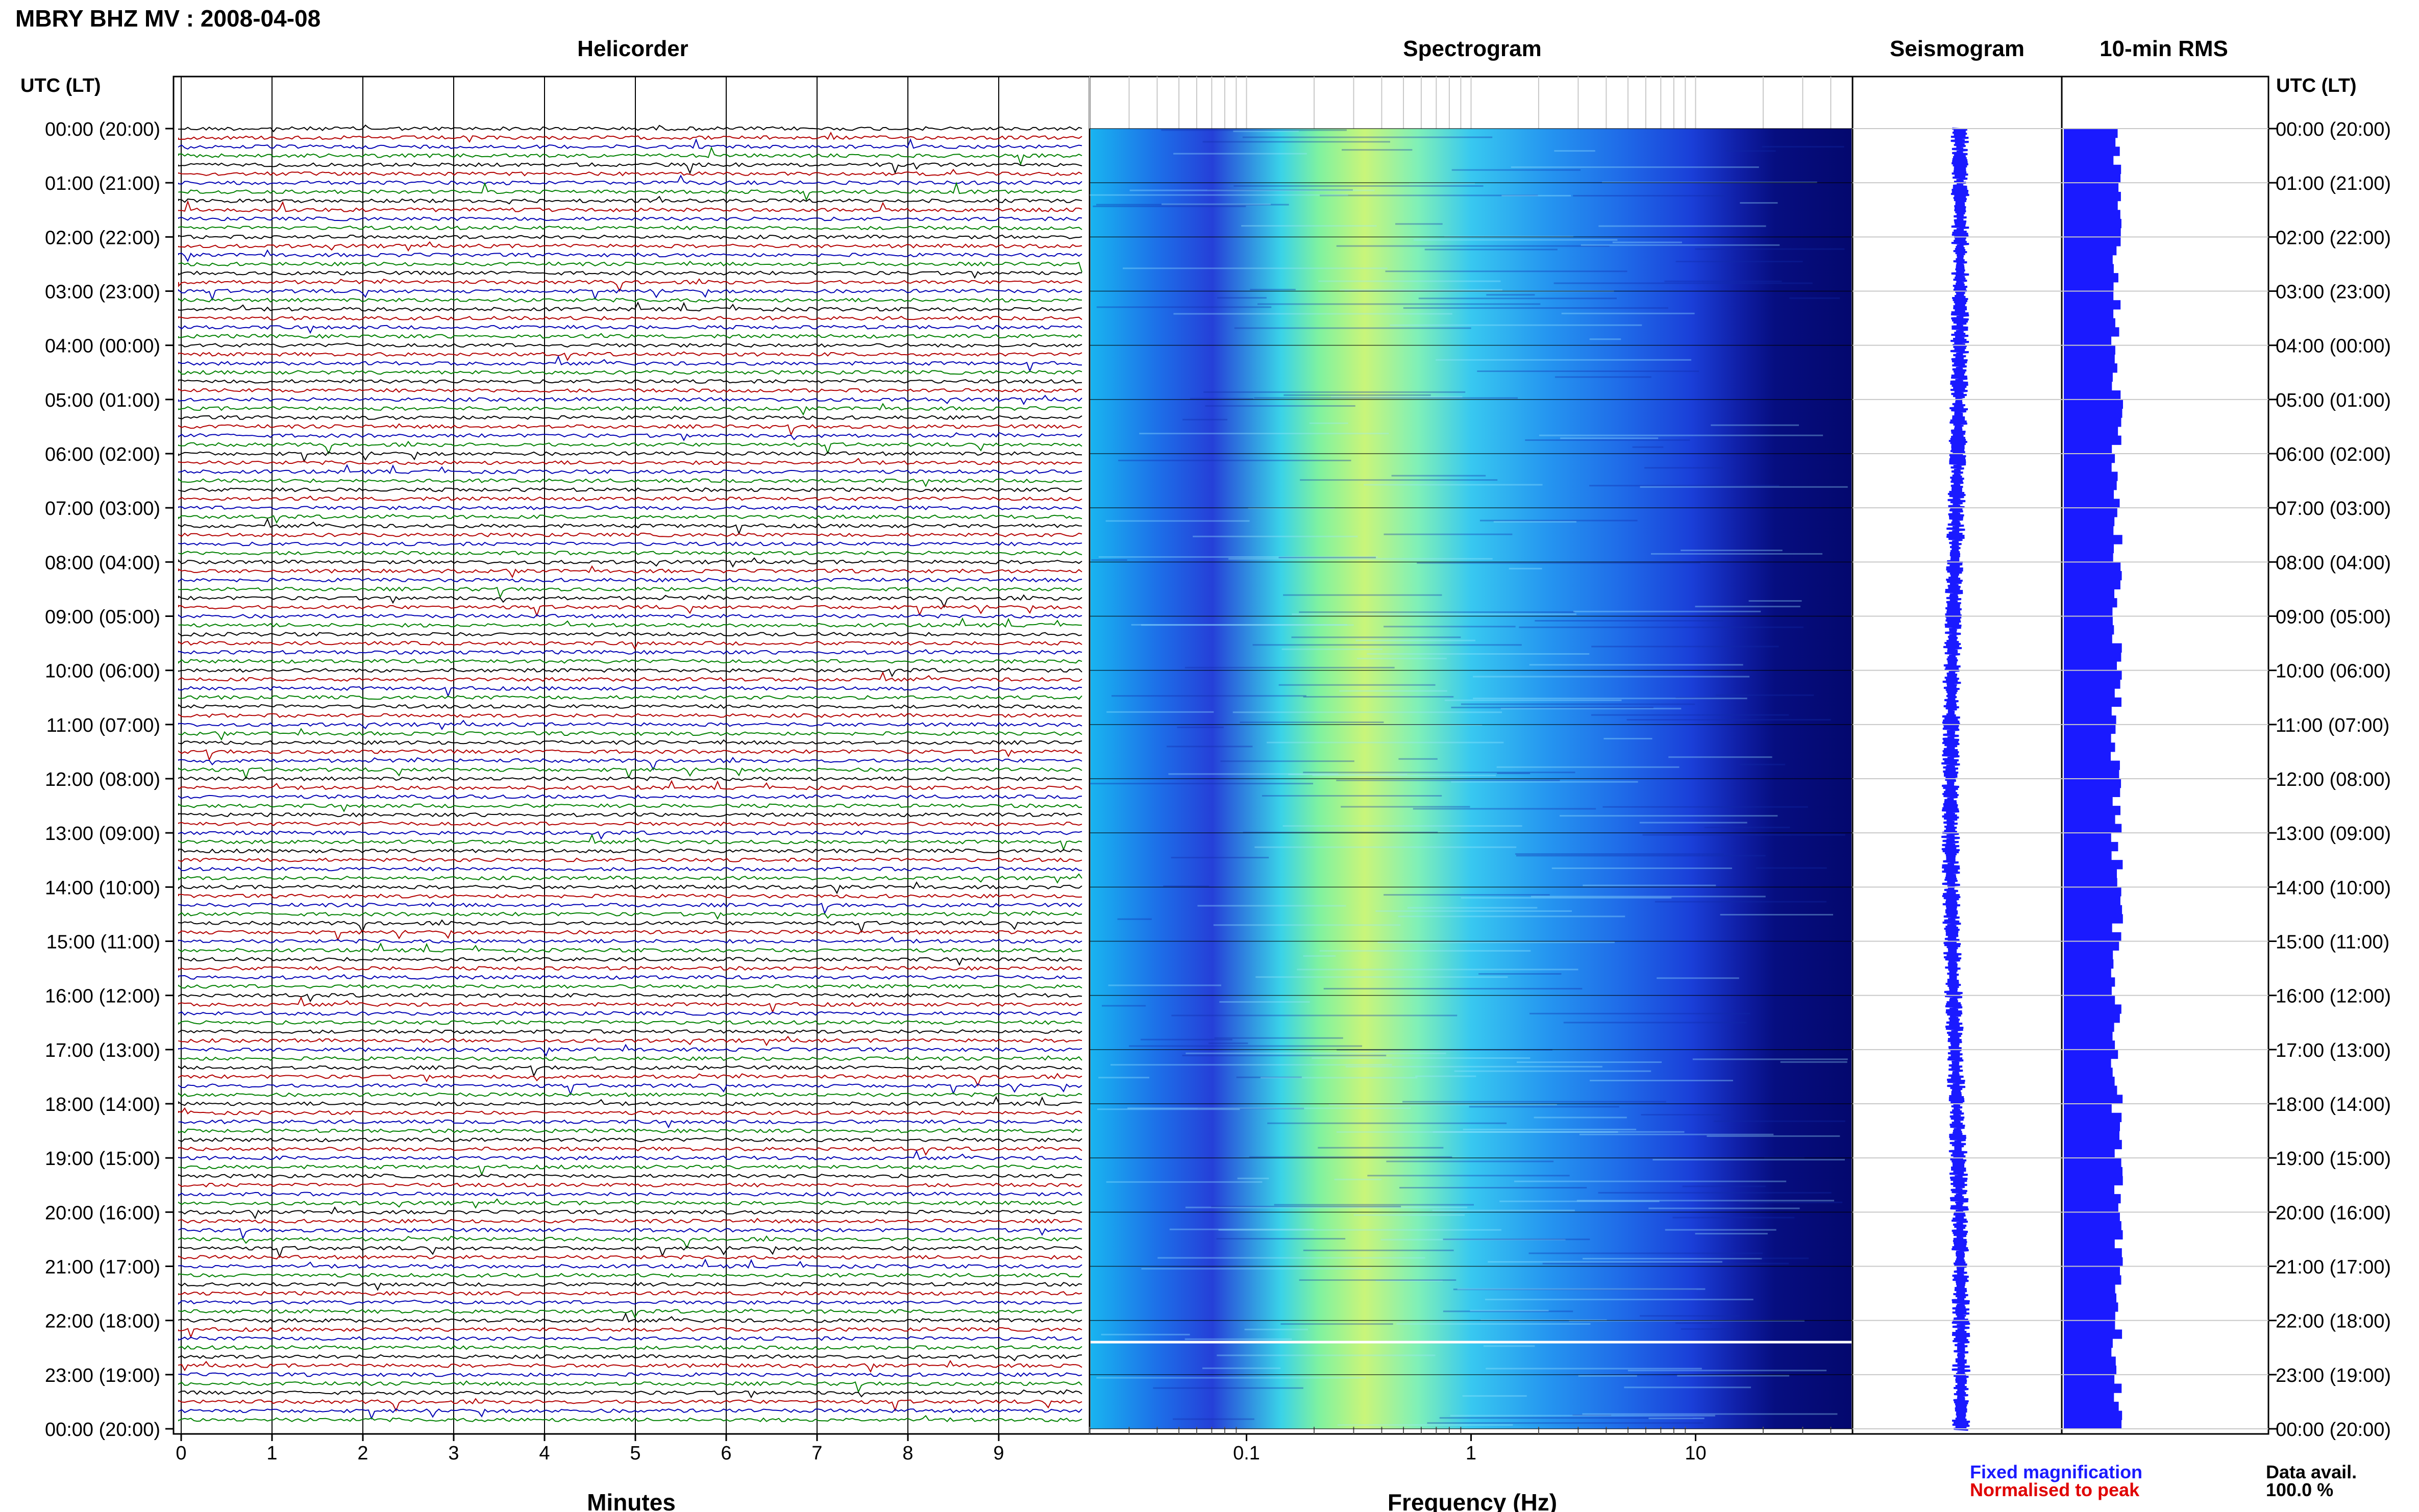  What do you see at coordinates (2333, 779) in the screenshot?
I see `time-label-right: 12:00 (08:00)` at bounding box center [2333, 779].